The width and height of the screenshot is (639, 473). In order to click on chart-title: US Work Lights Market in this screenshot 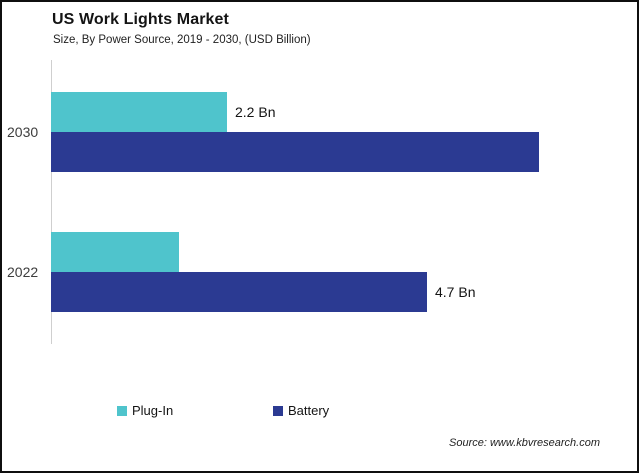, I will do `click(140, 19)`.